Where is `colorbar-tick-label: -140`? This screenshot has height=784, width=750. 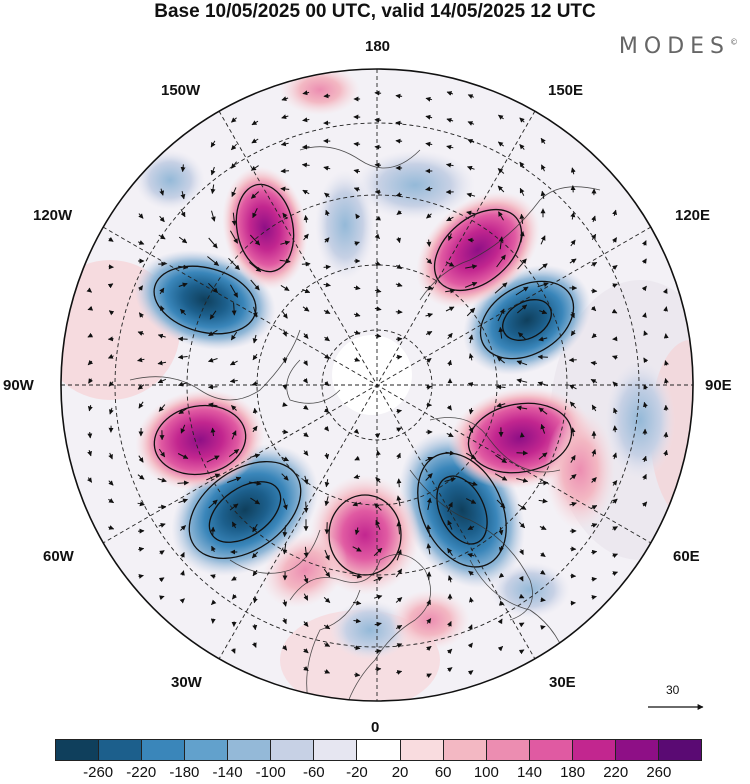
colorbar-tick-label: -140 is located at coordinates (228, 772).